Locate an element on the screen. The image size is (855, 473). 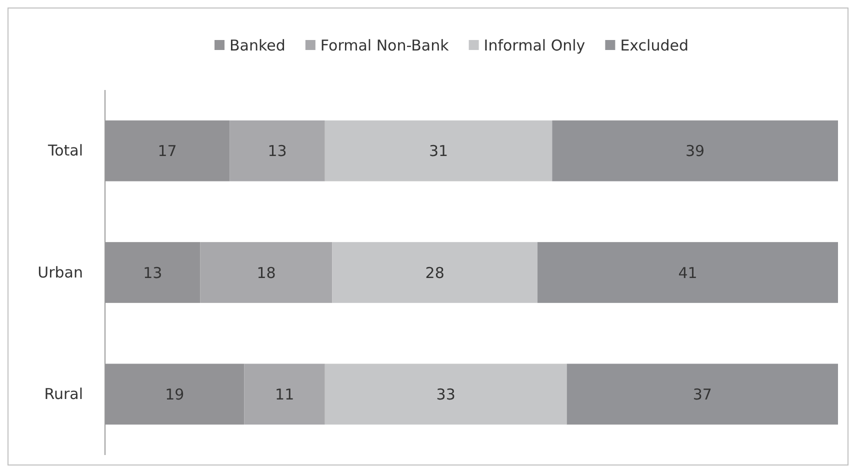
data-label: 11 is located at coordinates (284, 394).